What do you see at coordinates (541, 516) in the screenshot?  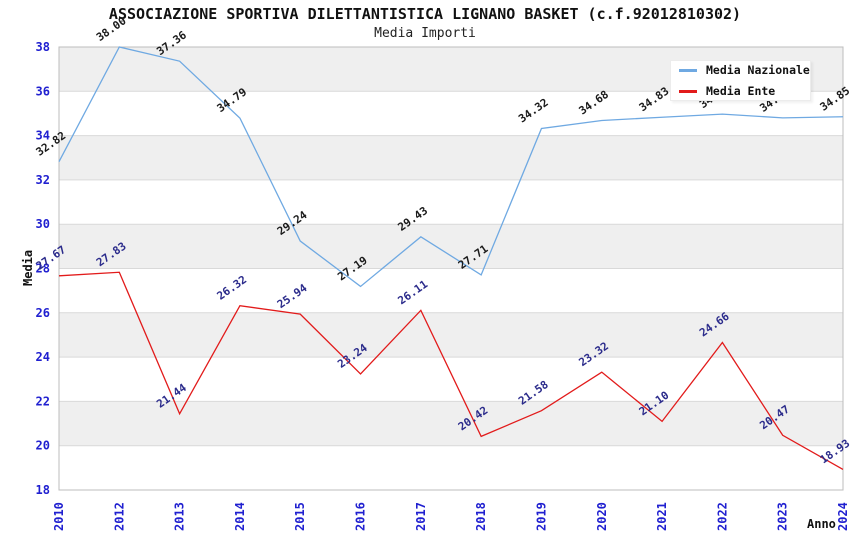 I see `x-tick-label: 2019` at bounding box center [541, 516].